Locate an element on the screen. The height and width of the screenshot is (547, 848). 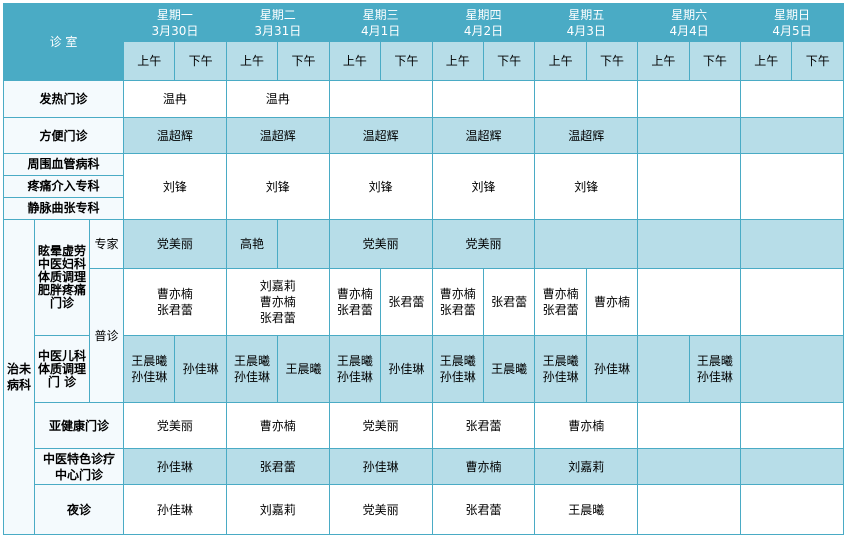
weekday: 星期五 is located at coordinates (586, 14).